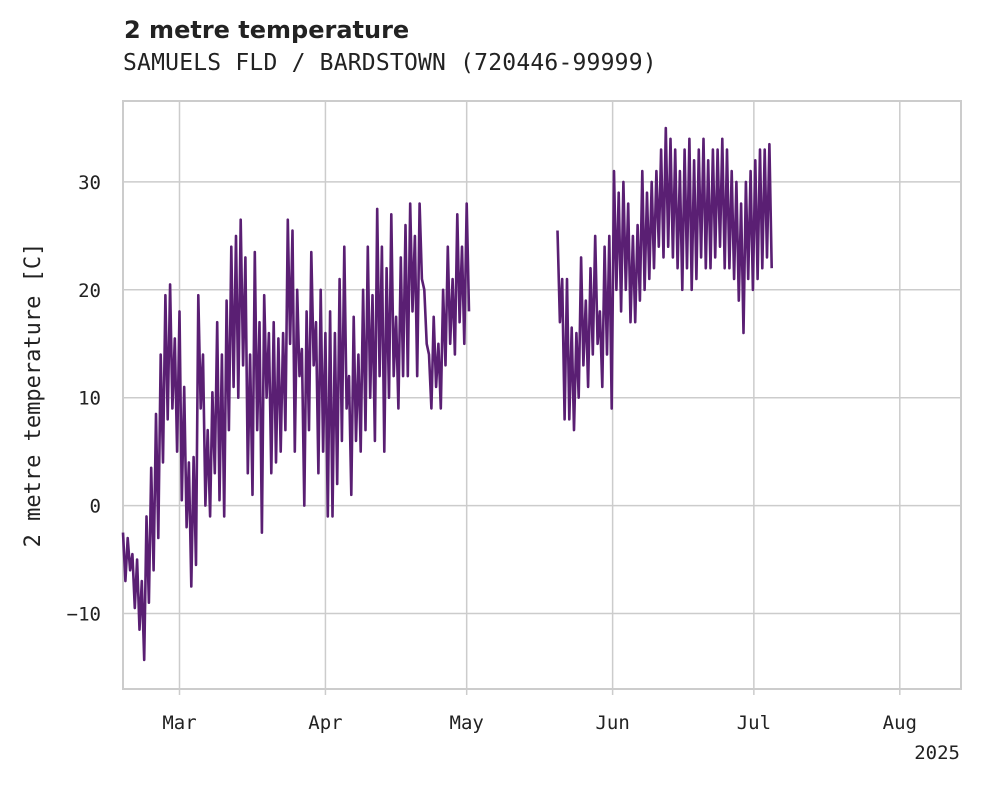 The width and height of the screenshot is (981, 785). I want to click on x-tick-label: Apr, so click(325, 723).